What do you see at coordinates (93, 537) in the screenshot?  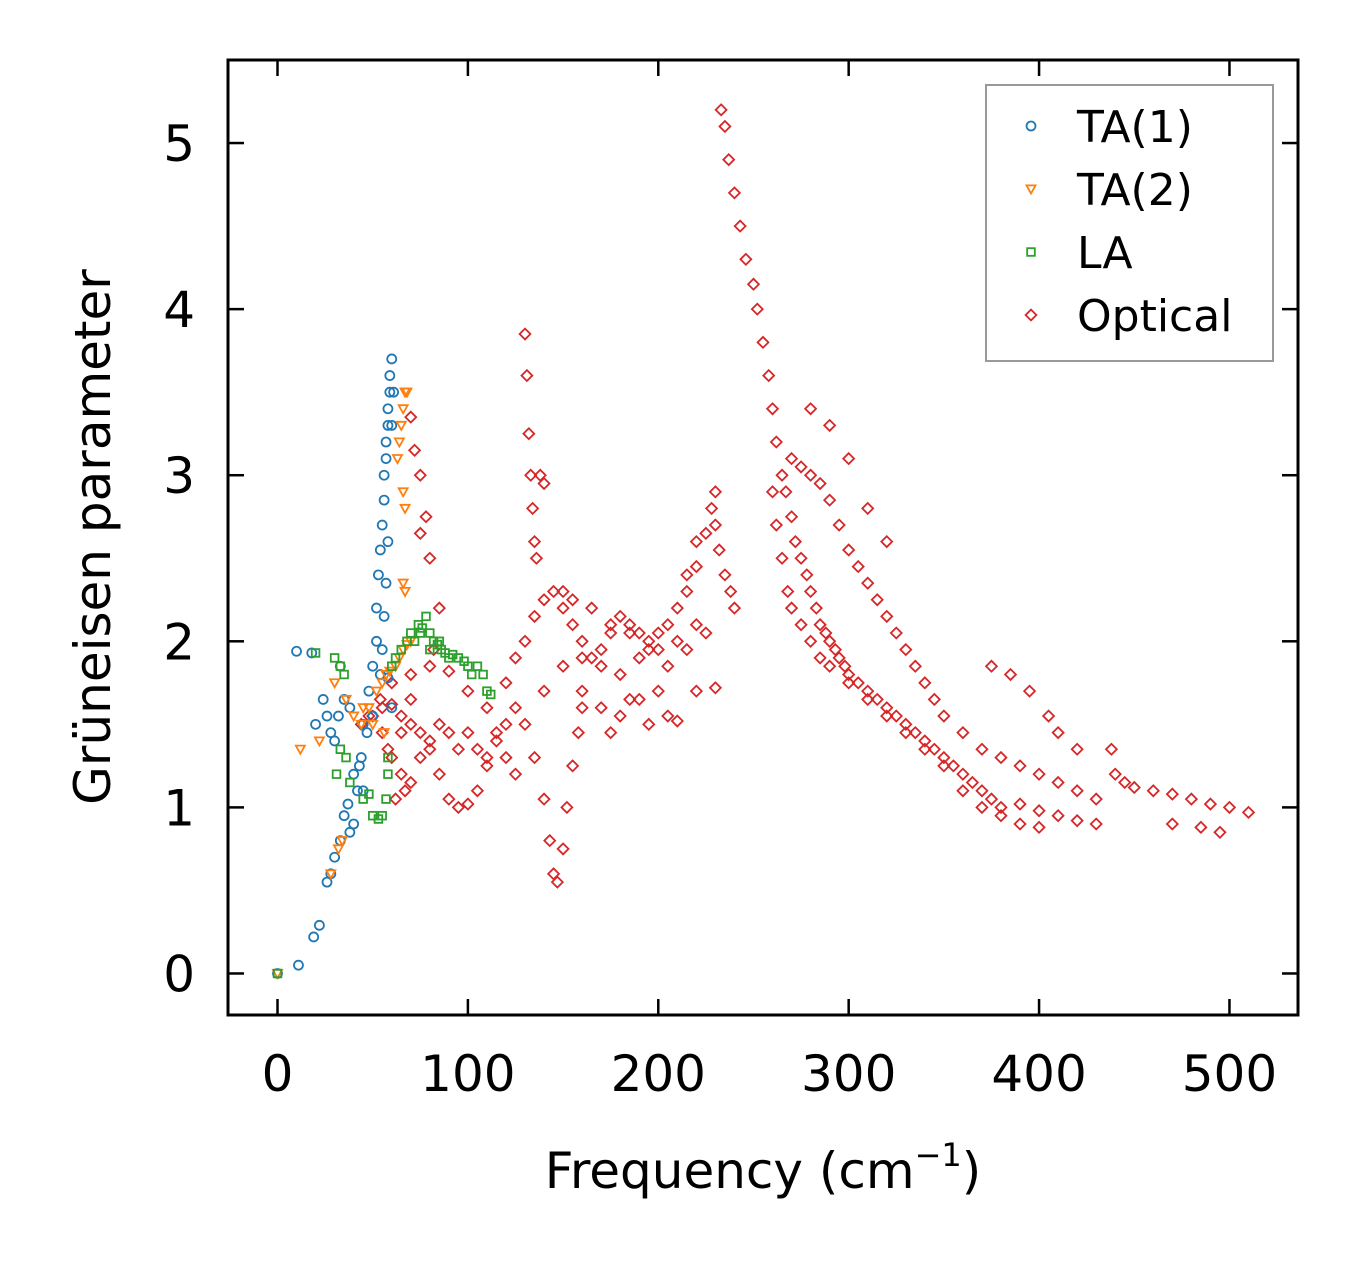 I see `y-axis-title: Grüneisen parameter` at bounding box center [93, 537].